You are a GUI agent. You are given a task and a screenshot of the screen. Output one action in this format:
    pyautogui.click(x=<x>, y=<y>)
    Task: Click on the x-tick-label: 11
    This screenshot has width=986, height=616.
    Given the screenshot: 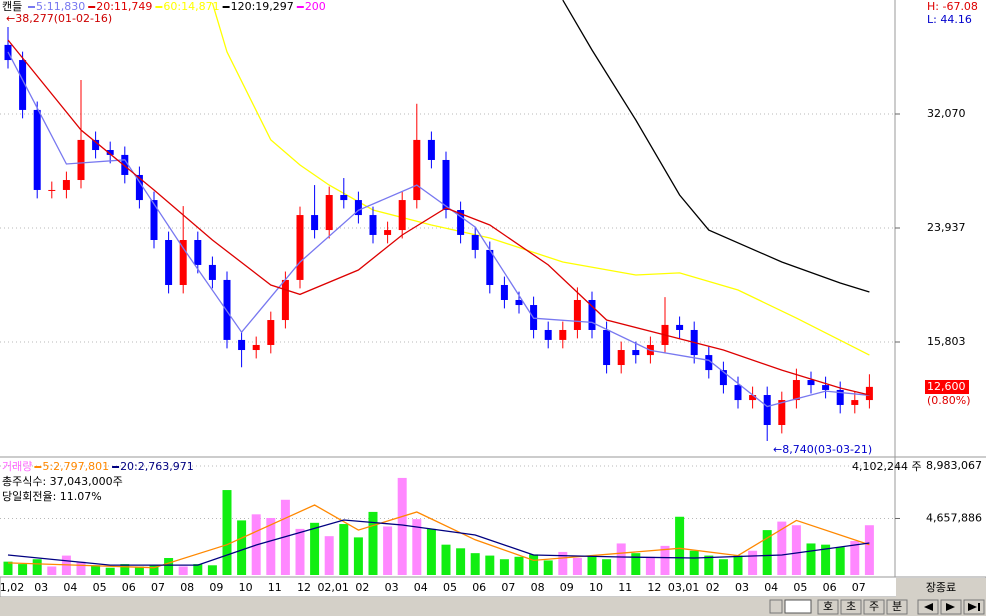 What is the action you would take?
    pyautogui.click(x=275, y=587)
    